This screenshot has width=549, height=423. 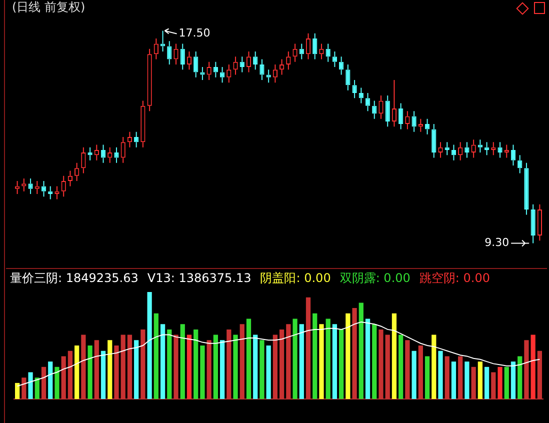 I want to click on text: 跳空阴: 0.00, so click(x=454, y=278).